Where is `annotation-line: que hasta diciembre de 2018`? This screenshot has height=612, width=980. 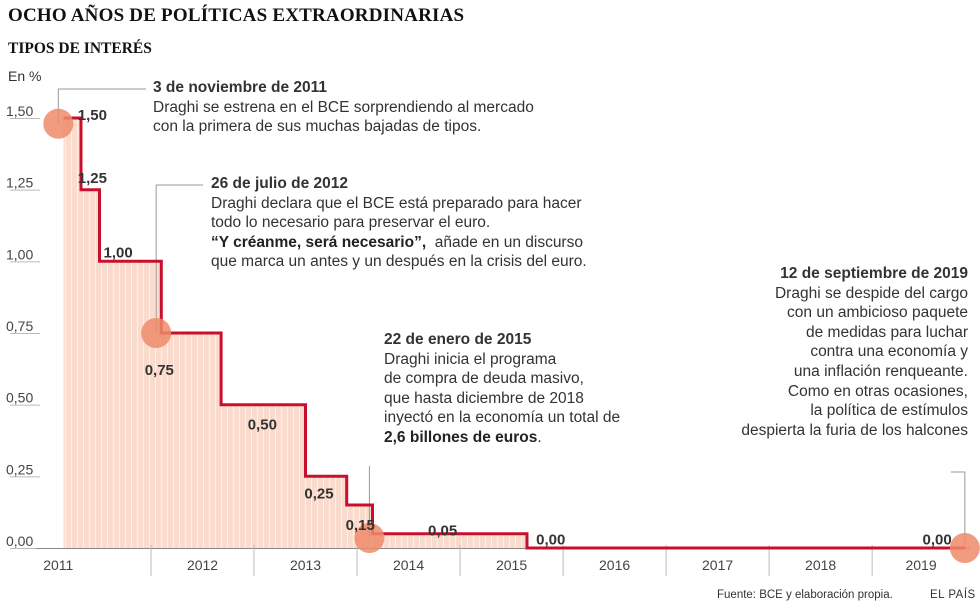 annotation-line: que hasta diciembre de 2018 is located at coordinates (484, 398).